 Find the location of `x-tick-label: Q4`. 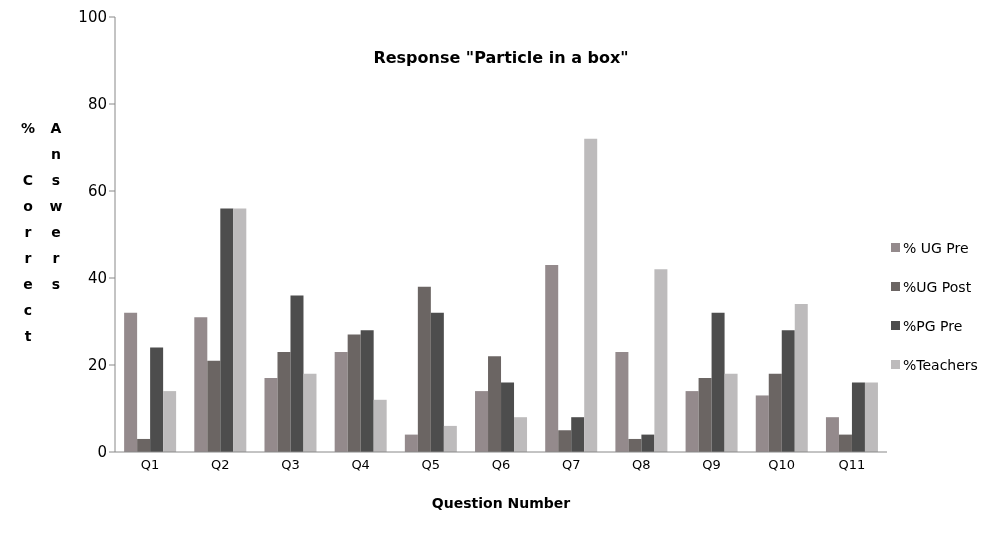

x-tick-label: Q4 is located at coordinates (360, 465).